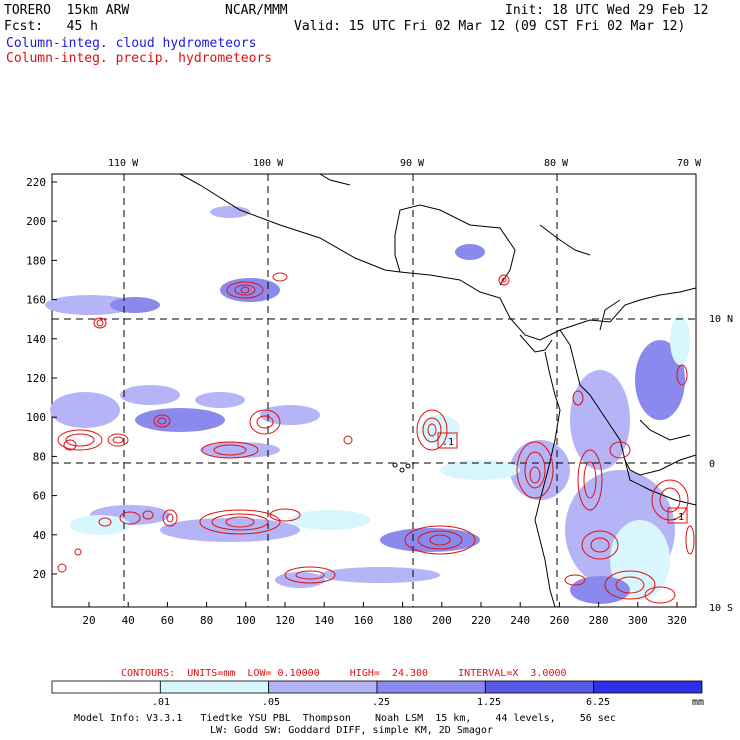 This screenshot has height=740, width=740. I want to click on lon-label-70w: 70 W, so click(689, 163).